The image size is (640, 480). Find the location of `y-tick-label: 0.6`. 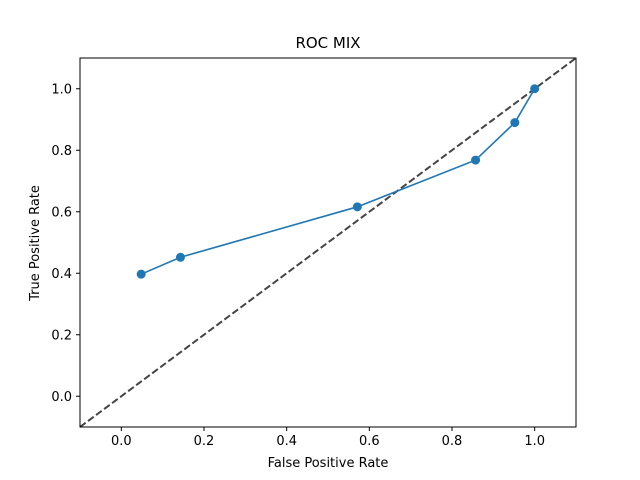

y-tick-label: 0.6 is located at coordinates (61, 212).